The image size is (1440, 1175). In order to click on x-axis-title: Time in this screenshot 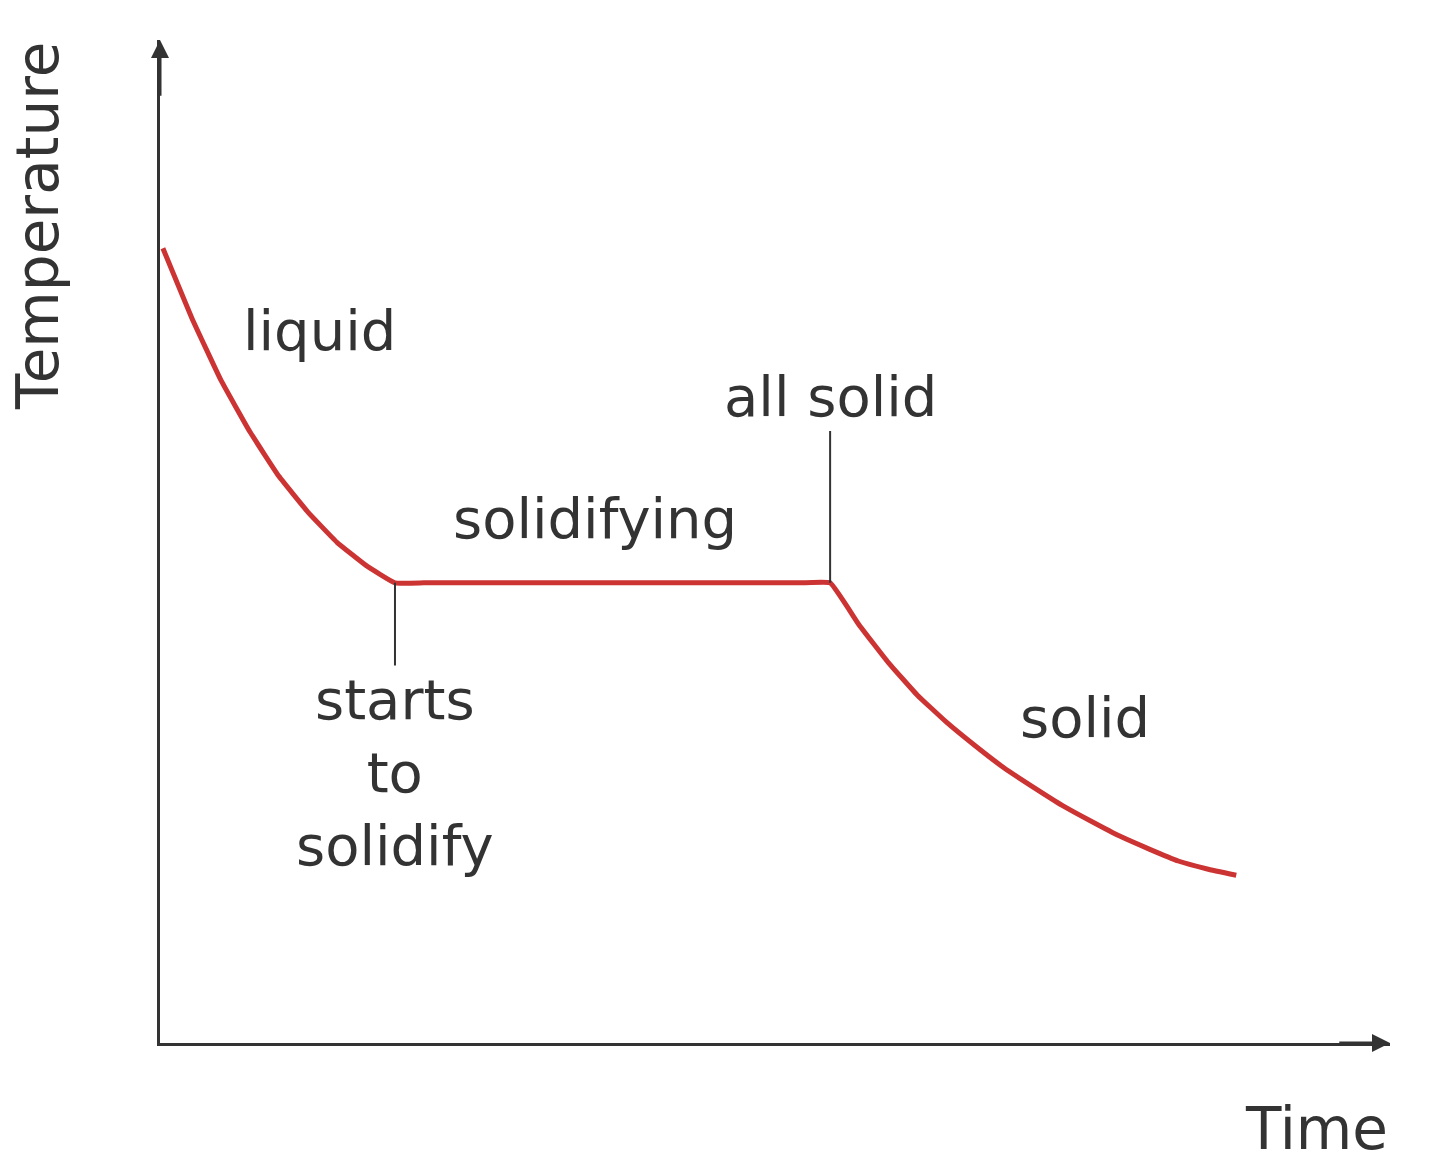, I will do `click(1316, 1129)`.